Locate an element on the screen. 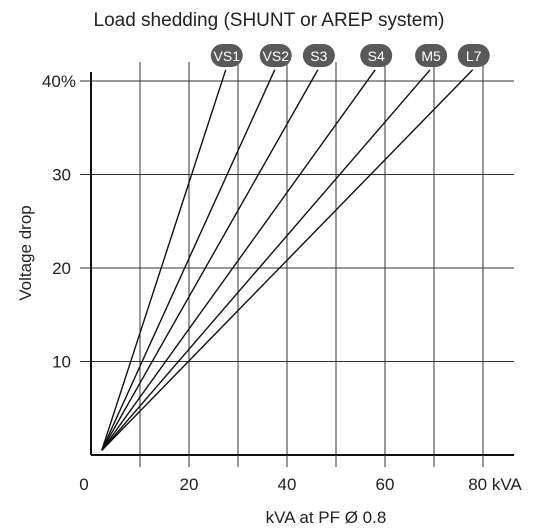 The image size is (534, 532). y-tick-label: 20 is located at coordinates (61, 268).